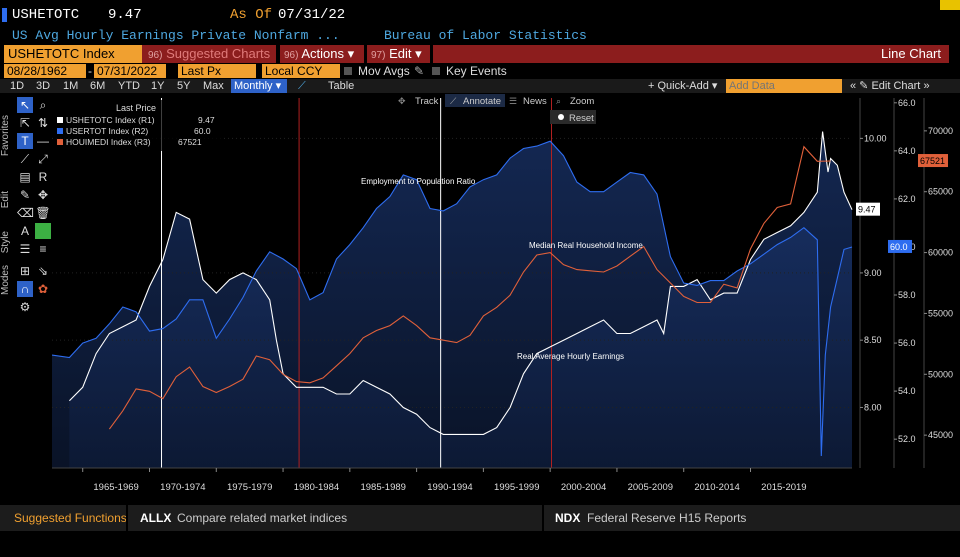 The image size is (960, 557). What do you see at coordinates (71, 86) in the screenshot?
I see `range-1m: 1M` at bounding box center [71, 86].